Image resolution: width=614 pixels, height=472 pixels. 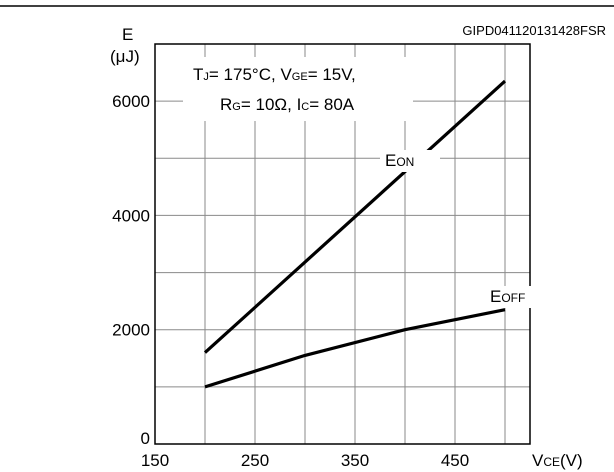 What do you see at coordinates (286, 74) in the screenshot?
I see `cond-symbol: V` at bounding box center [286, 74].